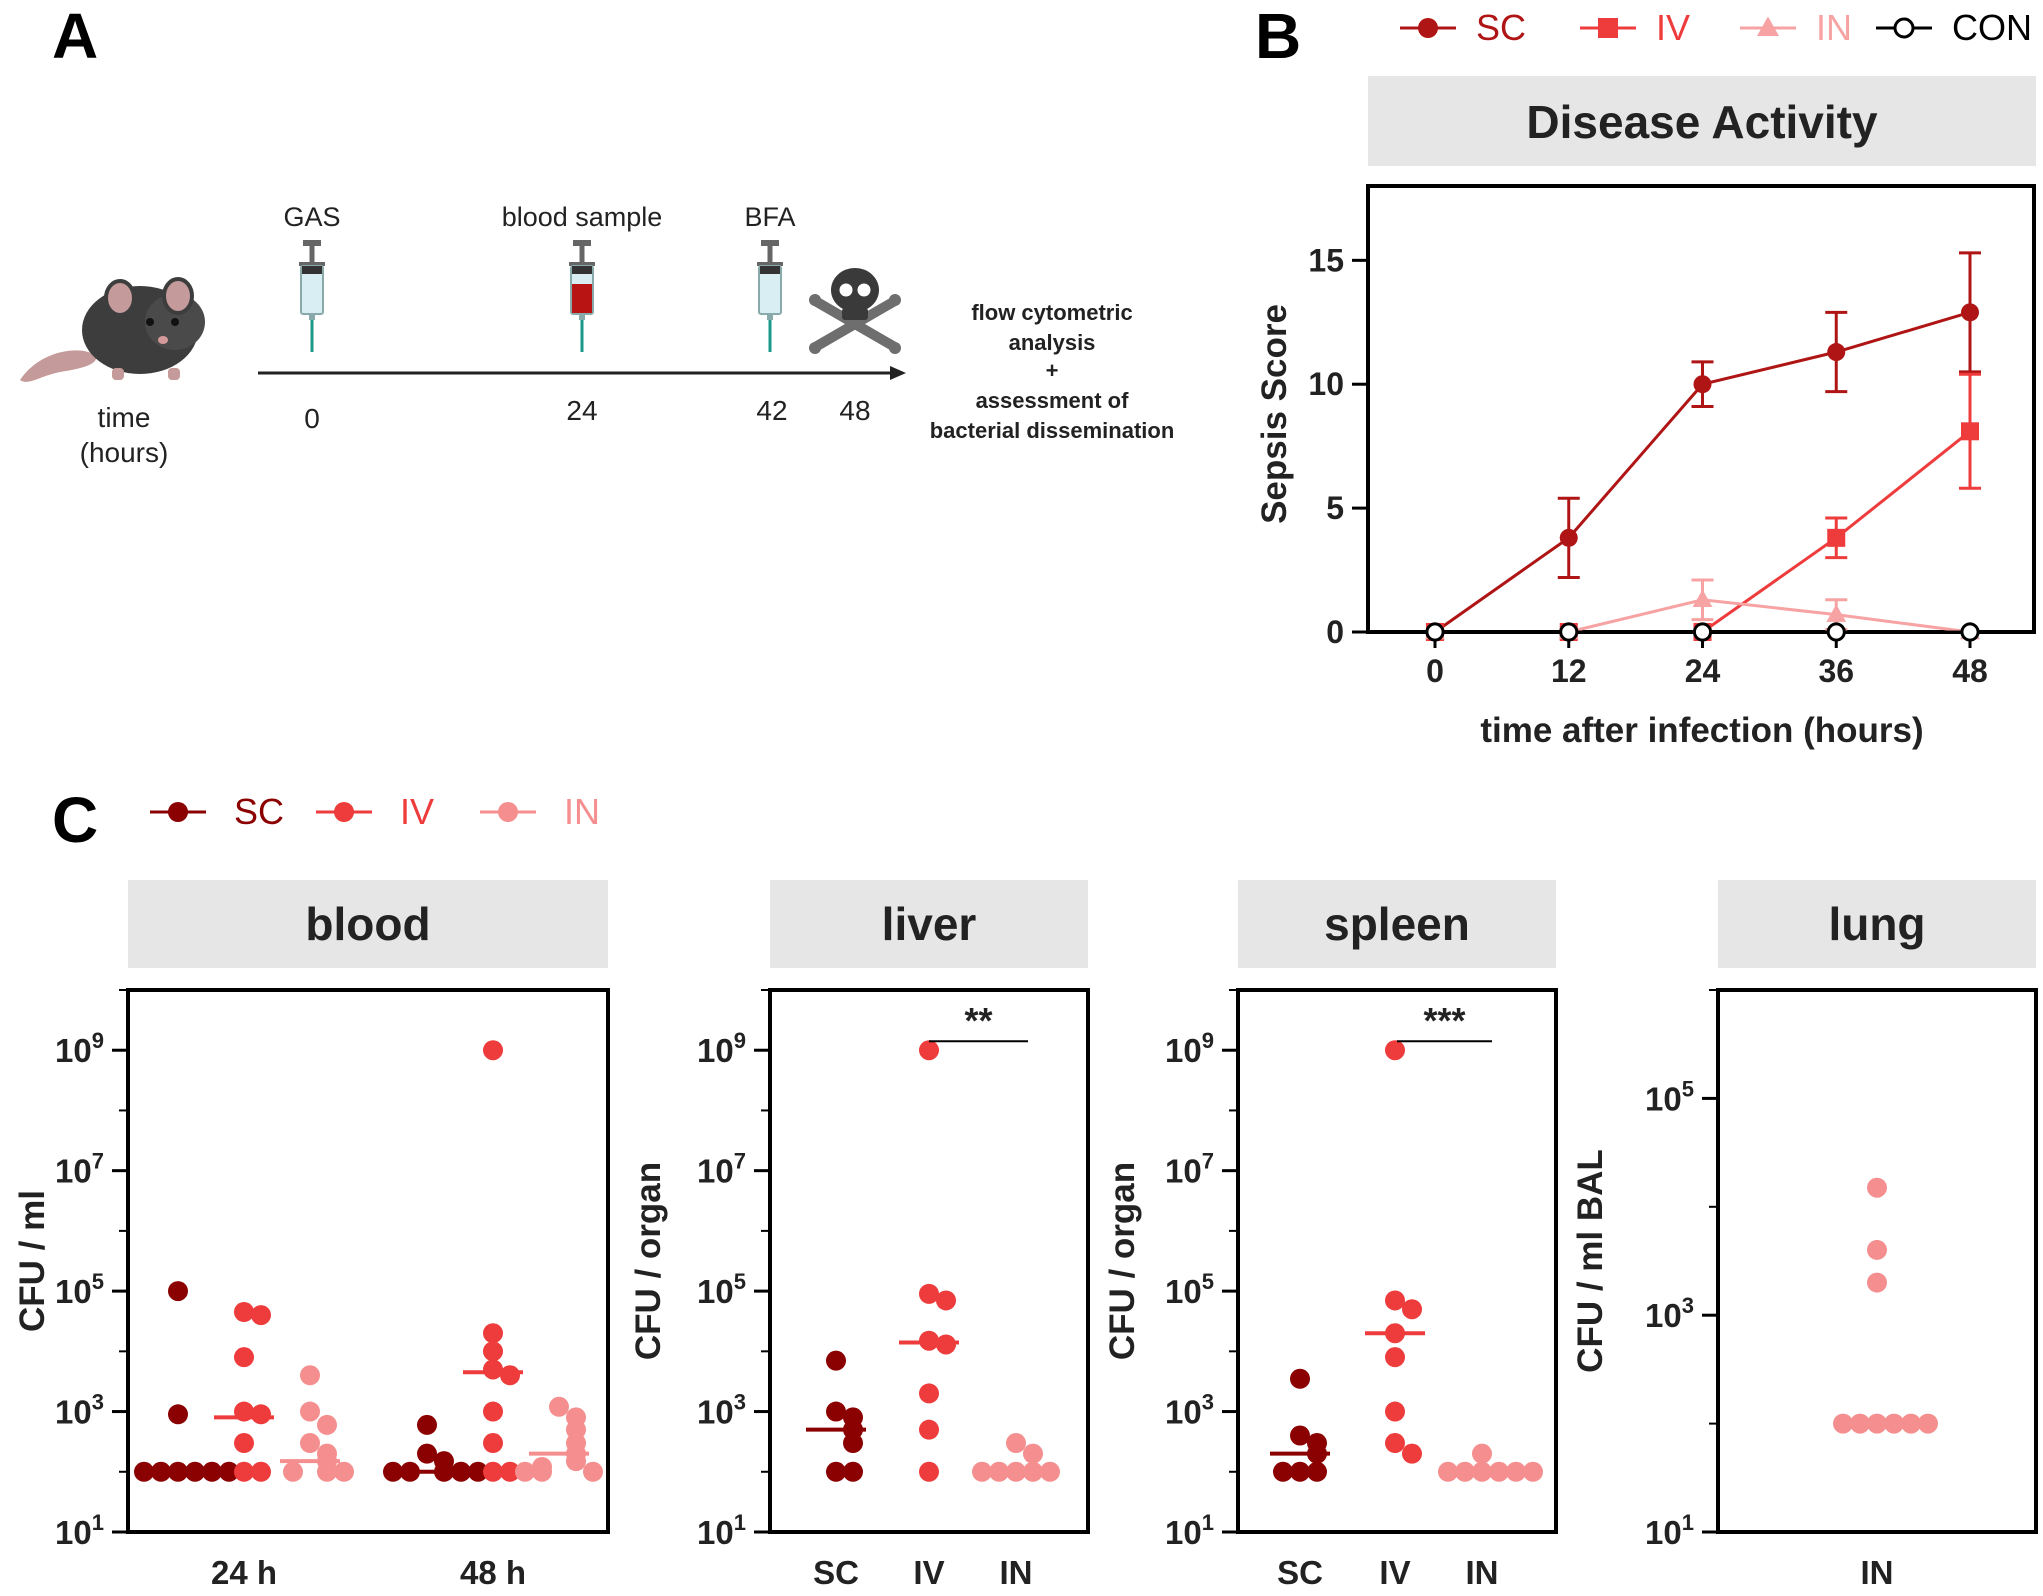  What do you see at coordinates (1397, 1261) in the screenshot?
I see `plot-frame` at bounding box center [1397, 1261].